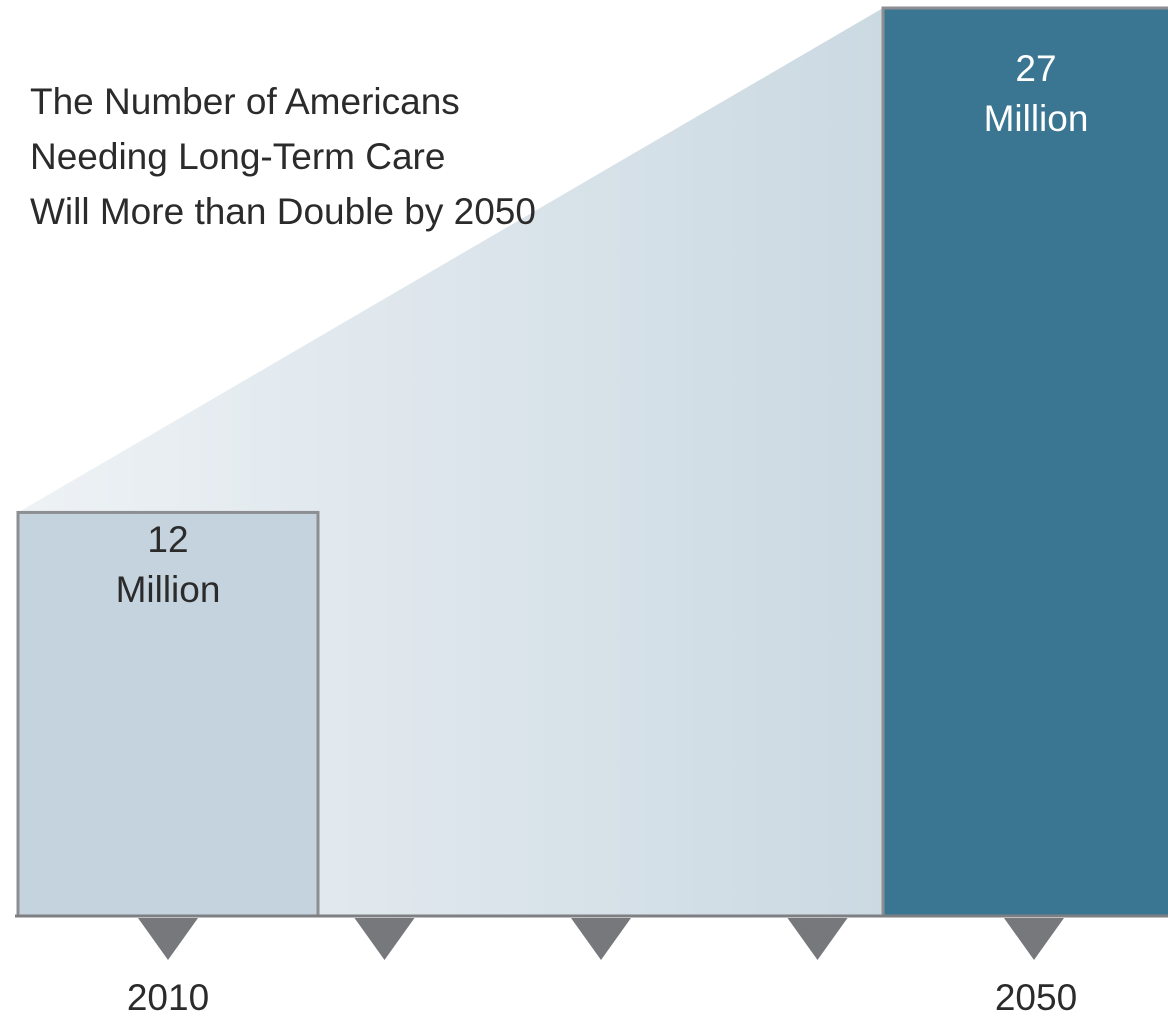 The height and width of the screenshot is (1018, 1168). What do you see at coordinates (1036, 997) in the screenshot?
I see `x-tick-label-2050: 2050` at bounding box center [1036, 997].